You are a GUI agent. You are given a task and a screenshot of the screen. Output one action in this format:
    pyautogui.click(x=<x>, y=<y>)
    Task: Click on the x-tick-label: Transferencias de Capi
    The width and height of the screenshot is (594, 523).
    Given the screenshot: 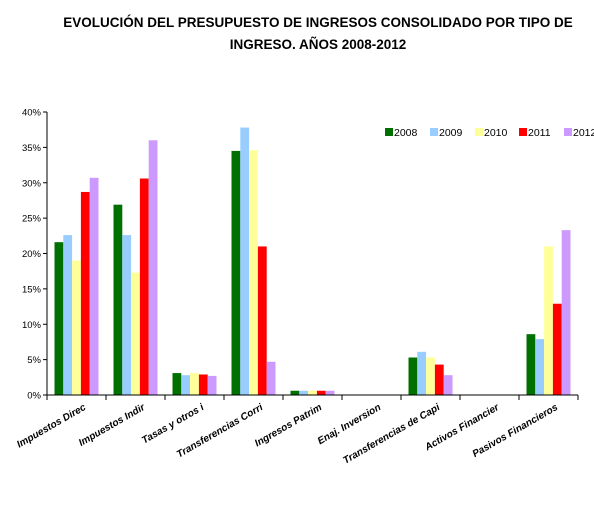 What is the action you would take?
    pyautogui.click(x=391, y=434)
    